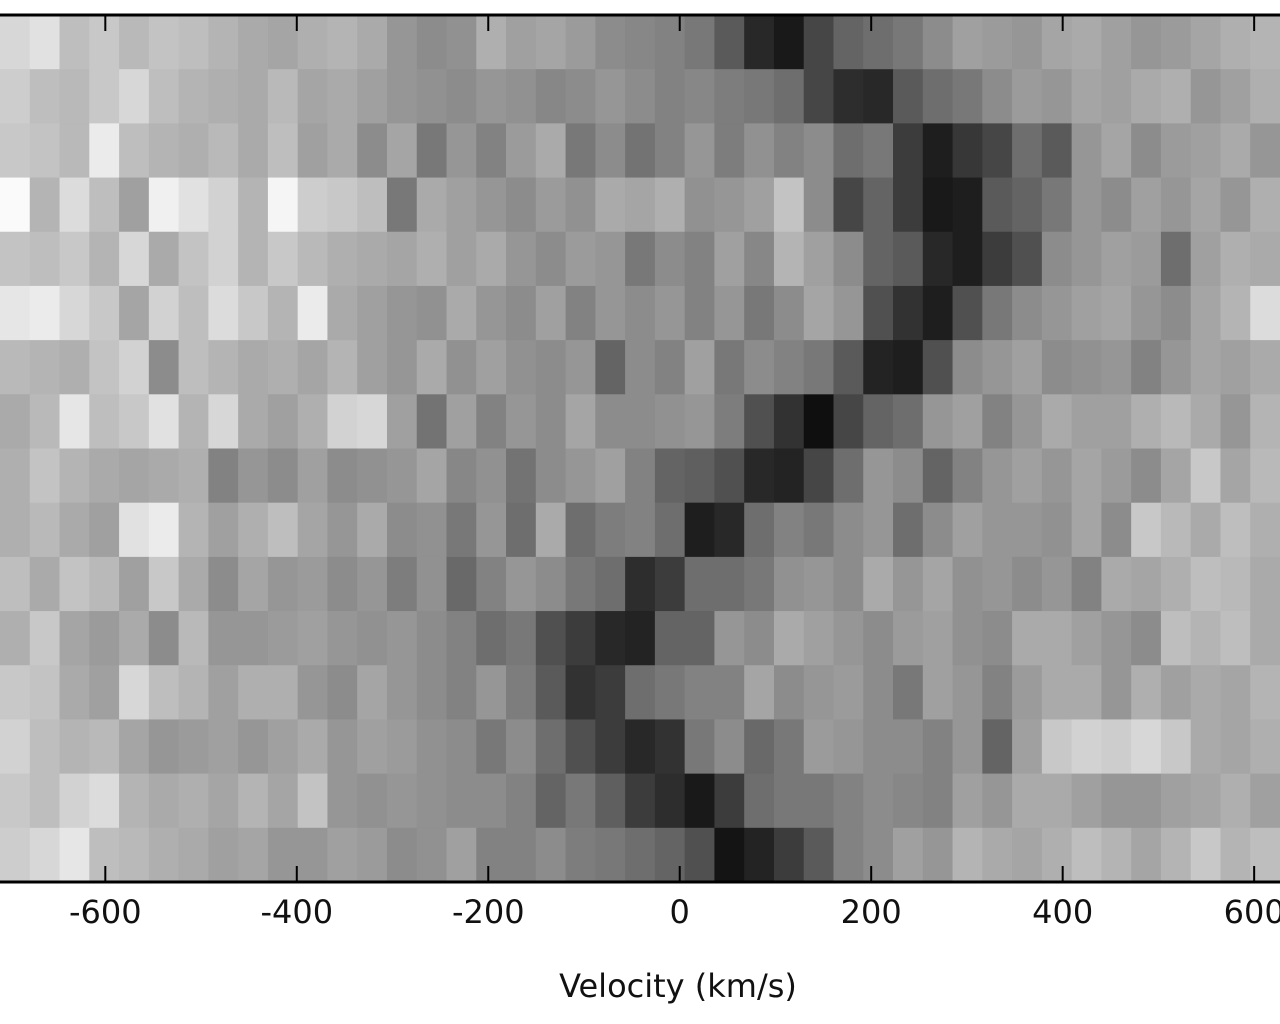 Image resolution: width=1280 pixels, height=1024 pixels. I want to click on x-tick-label: 400, so click(1062, 912).